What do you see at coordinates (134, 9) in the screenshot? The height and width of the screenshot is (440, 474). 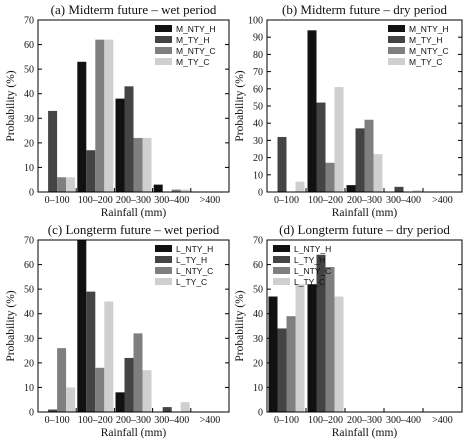 I see `chart-title: (a) Midterm future – wet period` at bounding box center [134, 9].